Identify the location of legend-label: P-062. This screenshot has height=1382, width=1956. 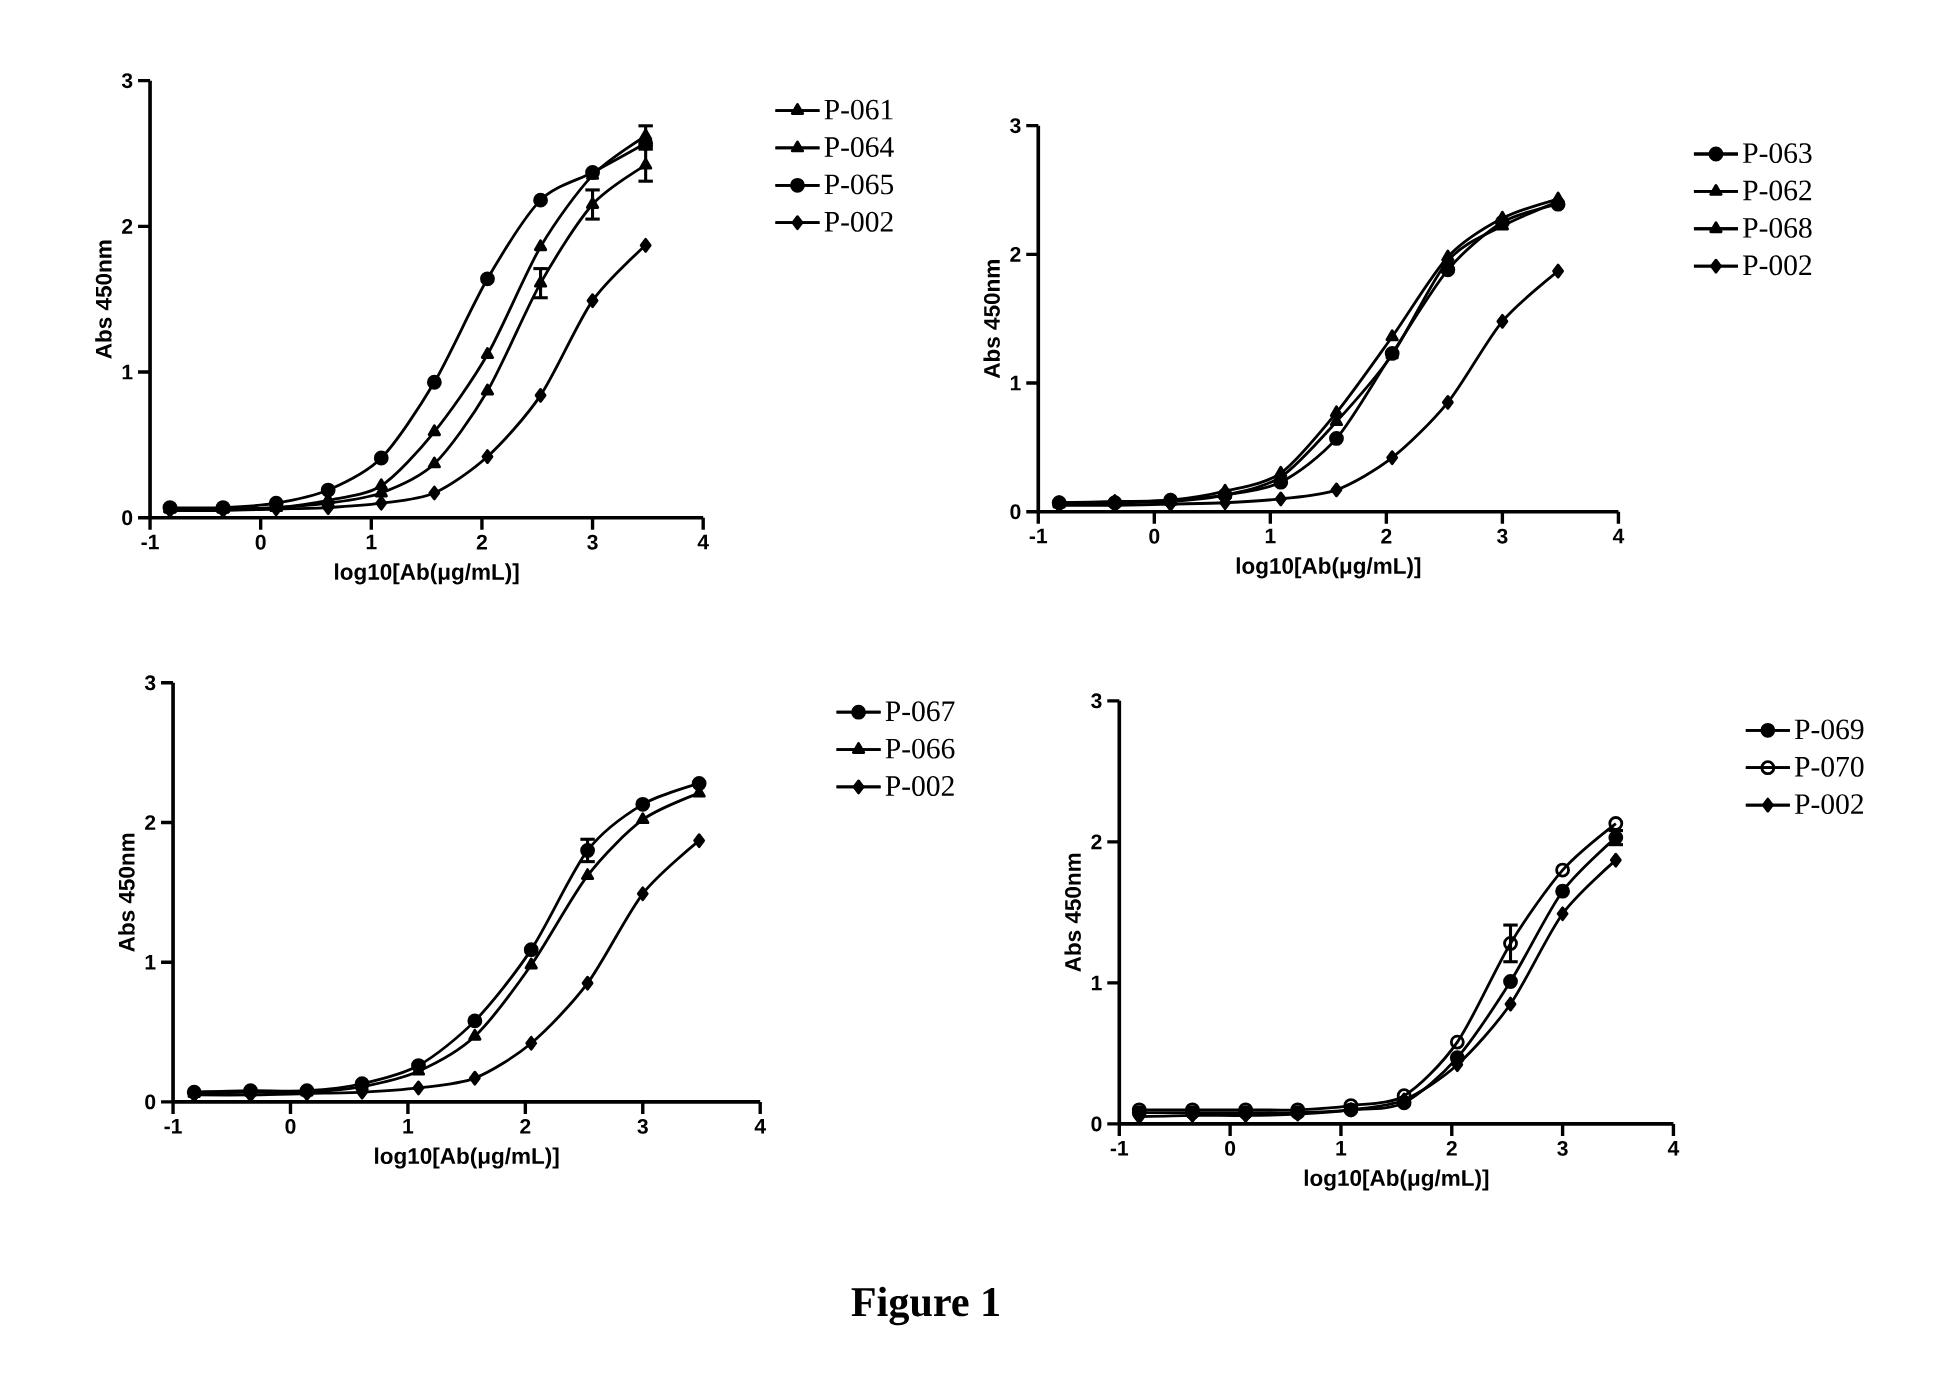
(1777, 190).